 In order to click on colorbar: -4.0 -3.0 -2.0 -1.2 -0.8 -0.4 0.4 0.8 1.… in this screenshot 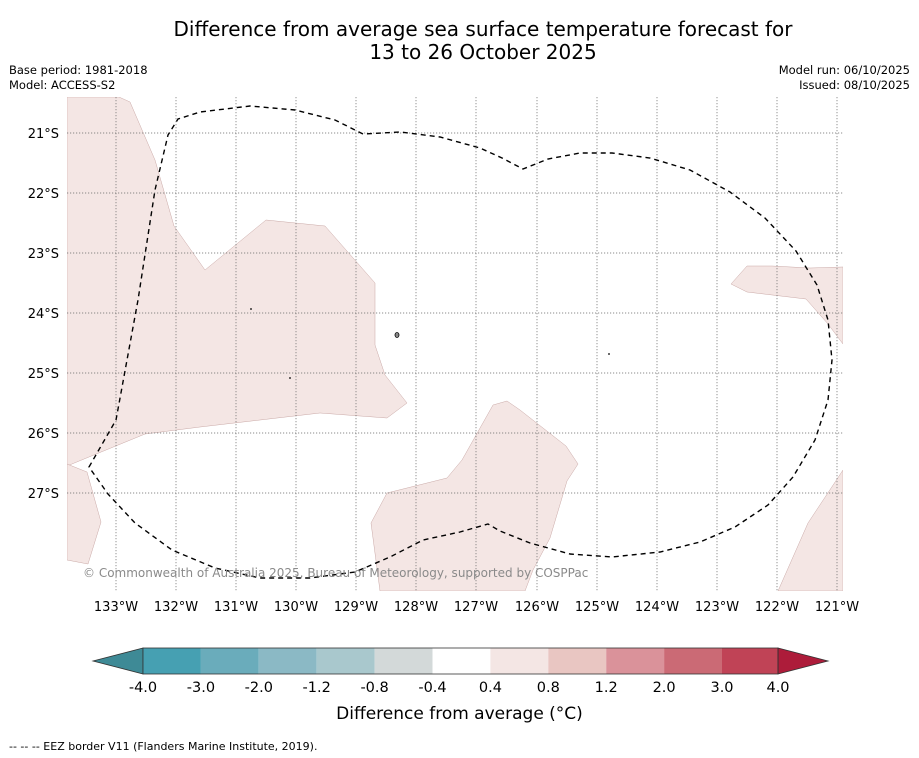, I will do `click(460, 671)`.